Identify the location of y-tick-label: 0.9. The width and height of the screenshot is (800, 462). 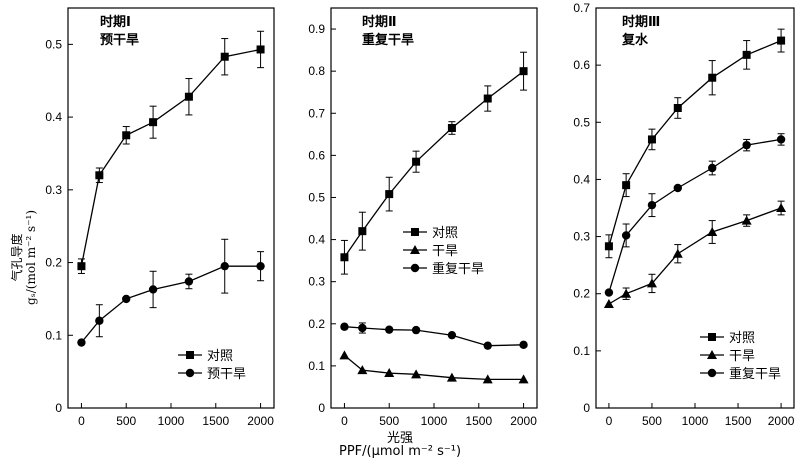
(316, 29).